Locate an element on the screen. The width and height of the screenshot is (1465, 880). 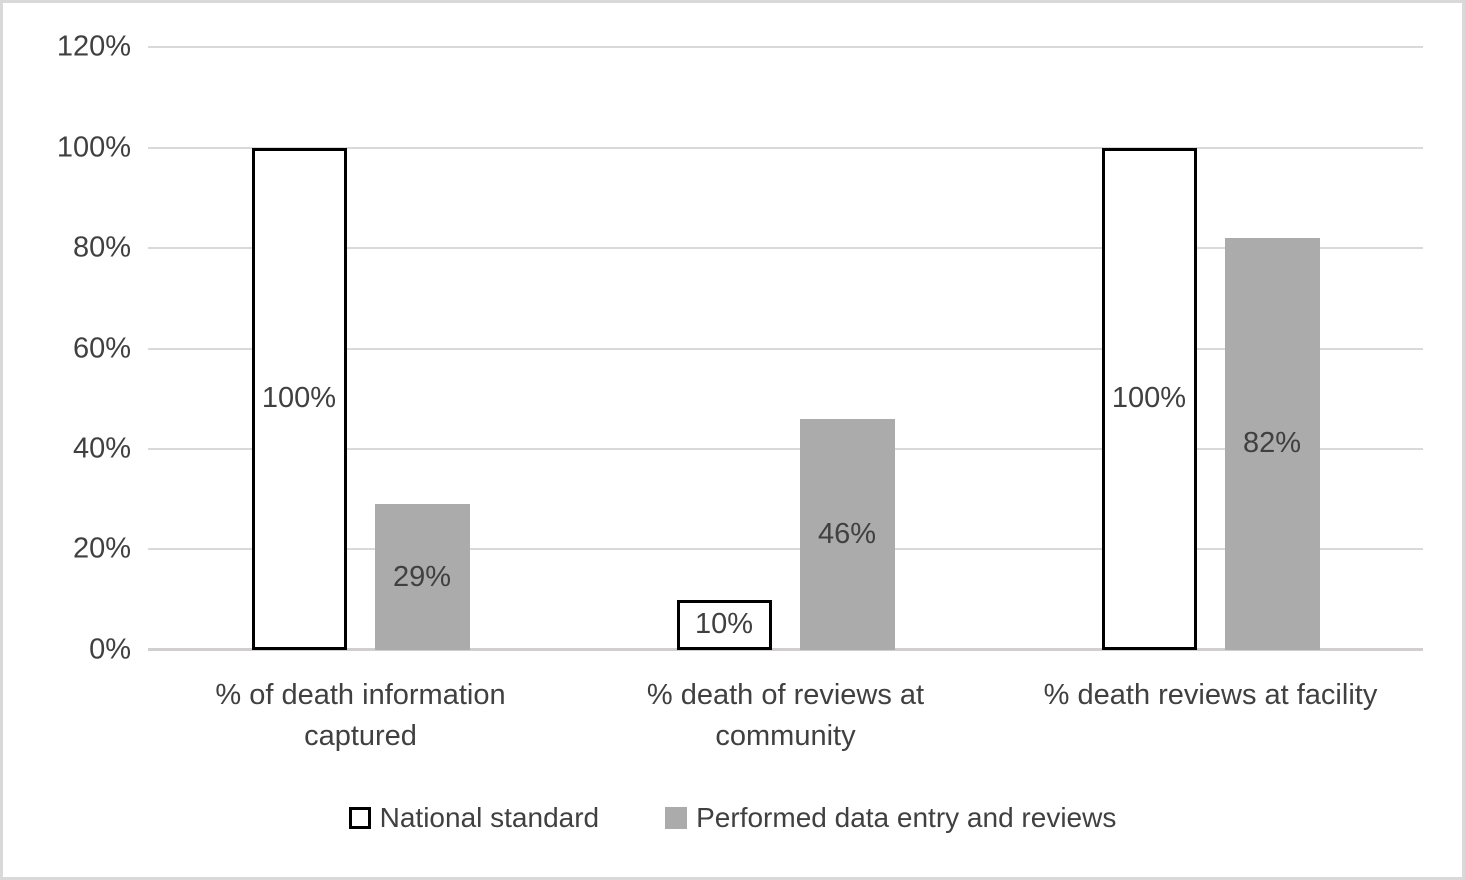
y-tick-20: 20% is located at coordinates (101, 548).